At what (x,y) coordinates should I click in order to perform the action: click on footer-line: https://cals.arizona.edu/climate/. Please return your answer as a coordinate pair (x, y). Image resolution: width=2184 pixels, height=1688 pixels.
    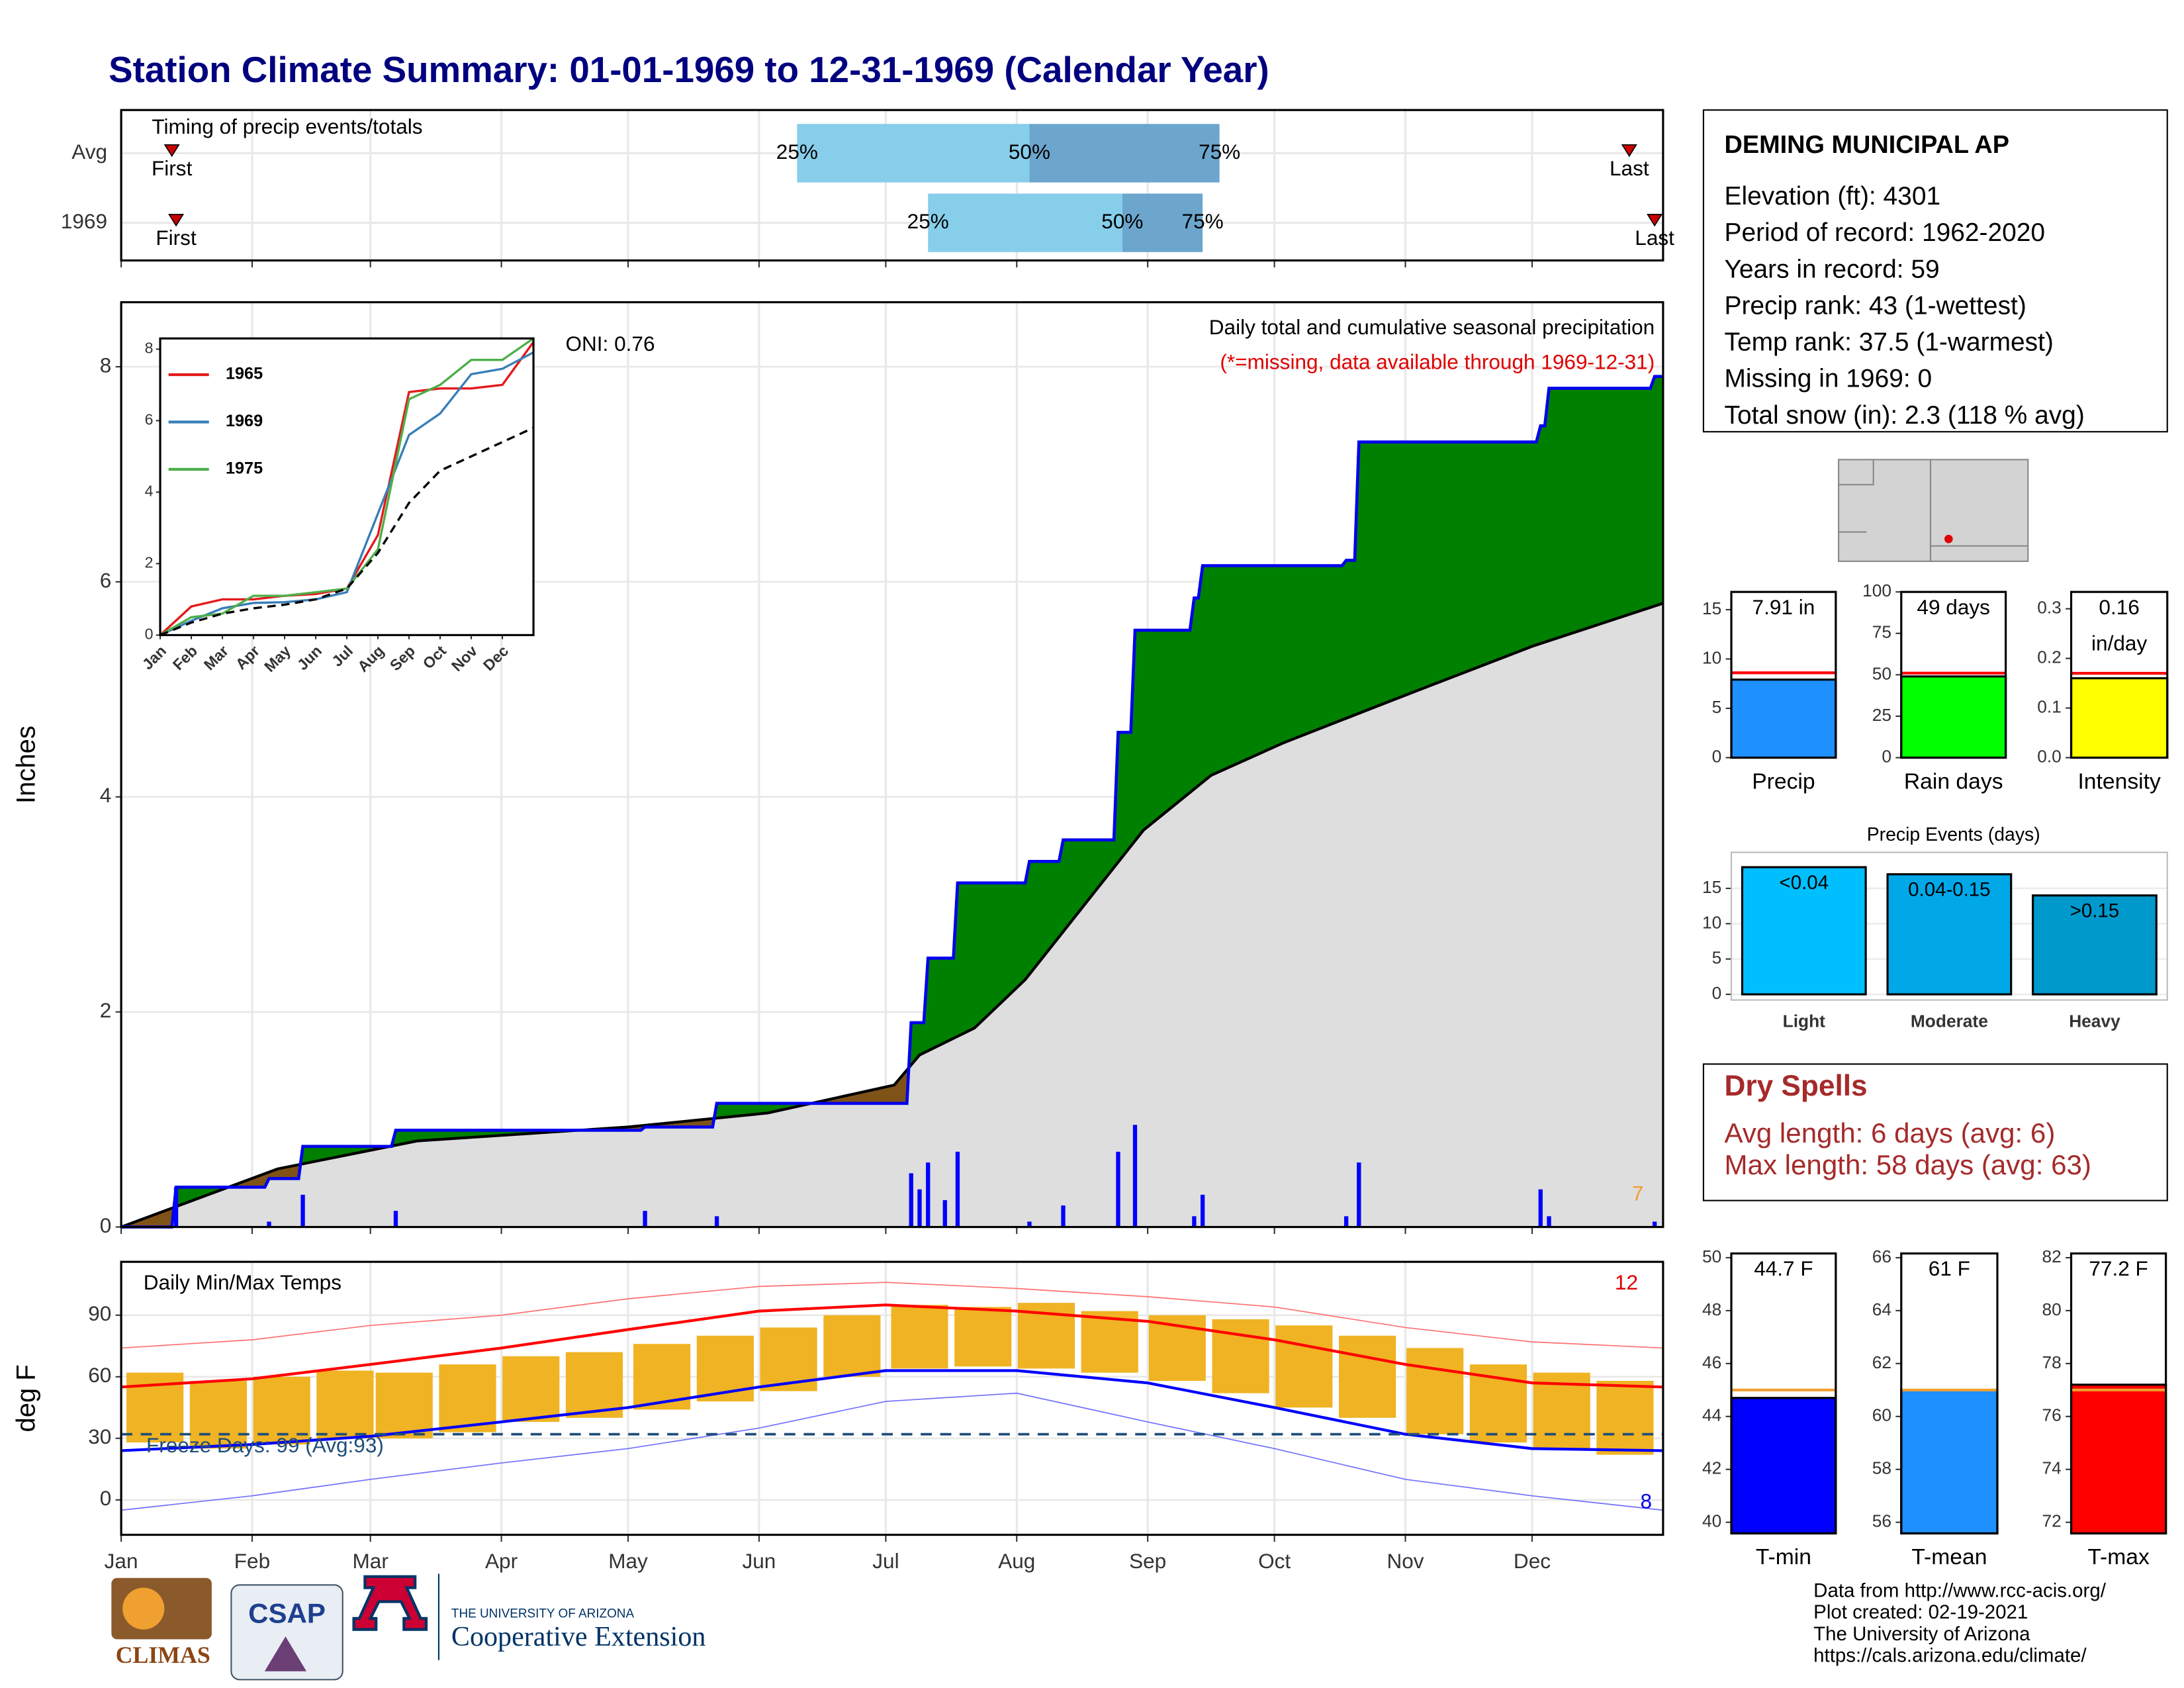
    Looking at the image, I should click on (1950, 1655).